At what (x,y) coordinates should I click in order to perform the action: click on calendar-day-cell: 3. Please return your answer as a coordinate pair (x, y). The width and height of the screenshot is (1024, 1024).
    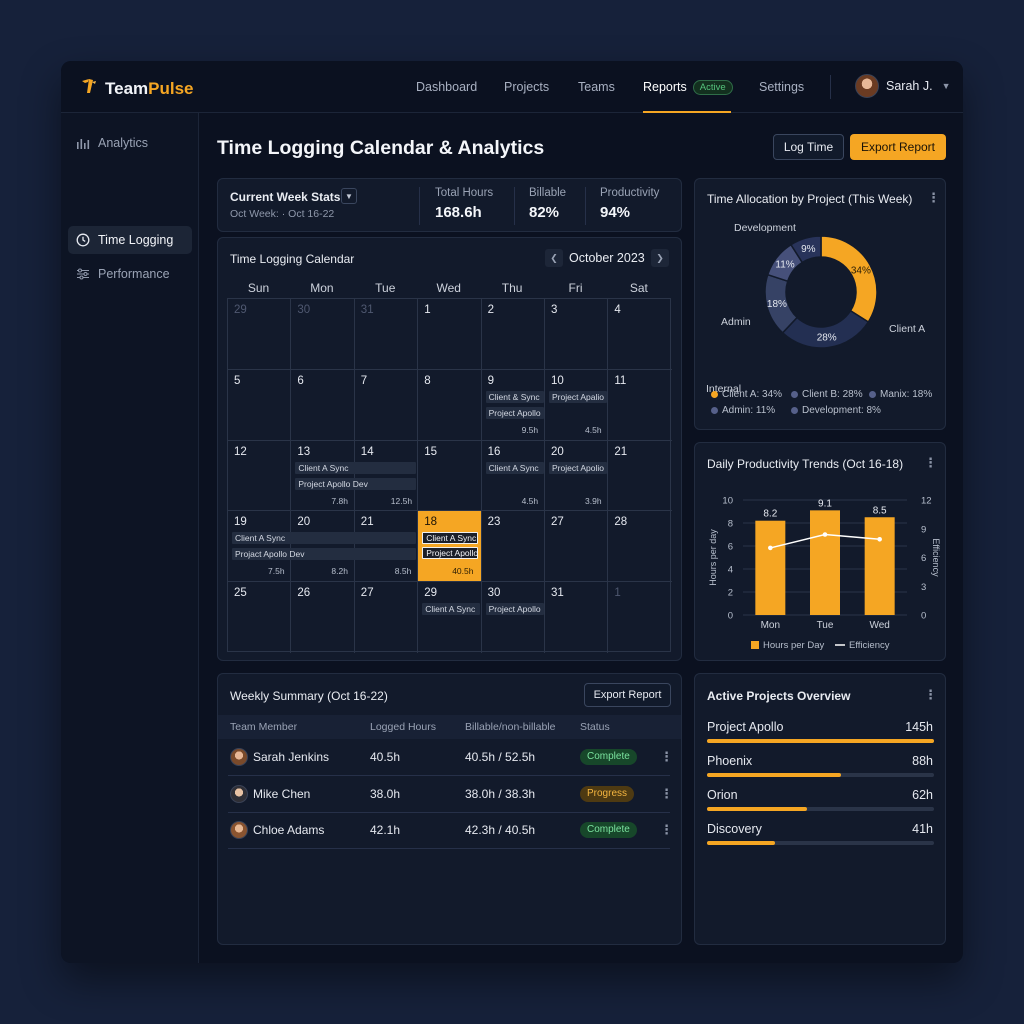
    Looking at the image, I should click on (577, 334).